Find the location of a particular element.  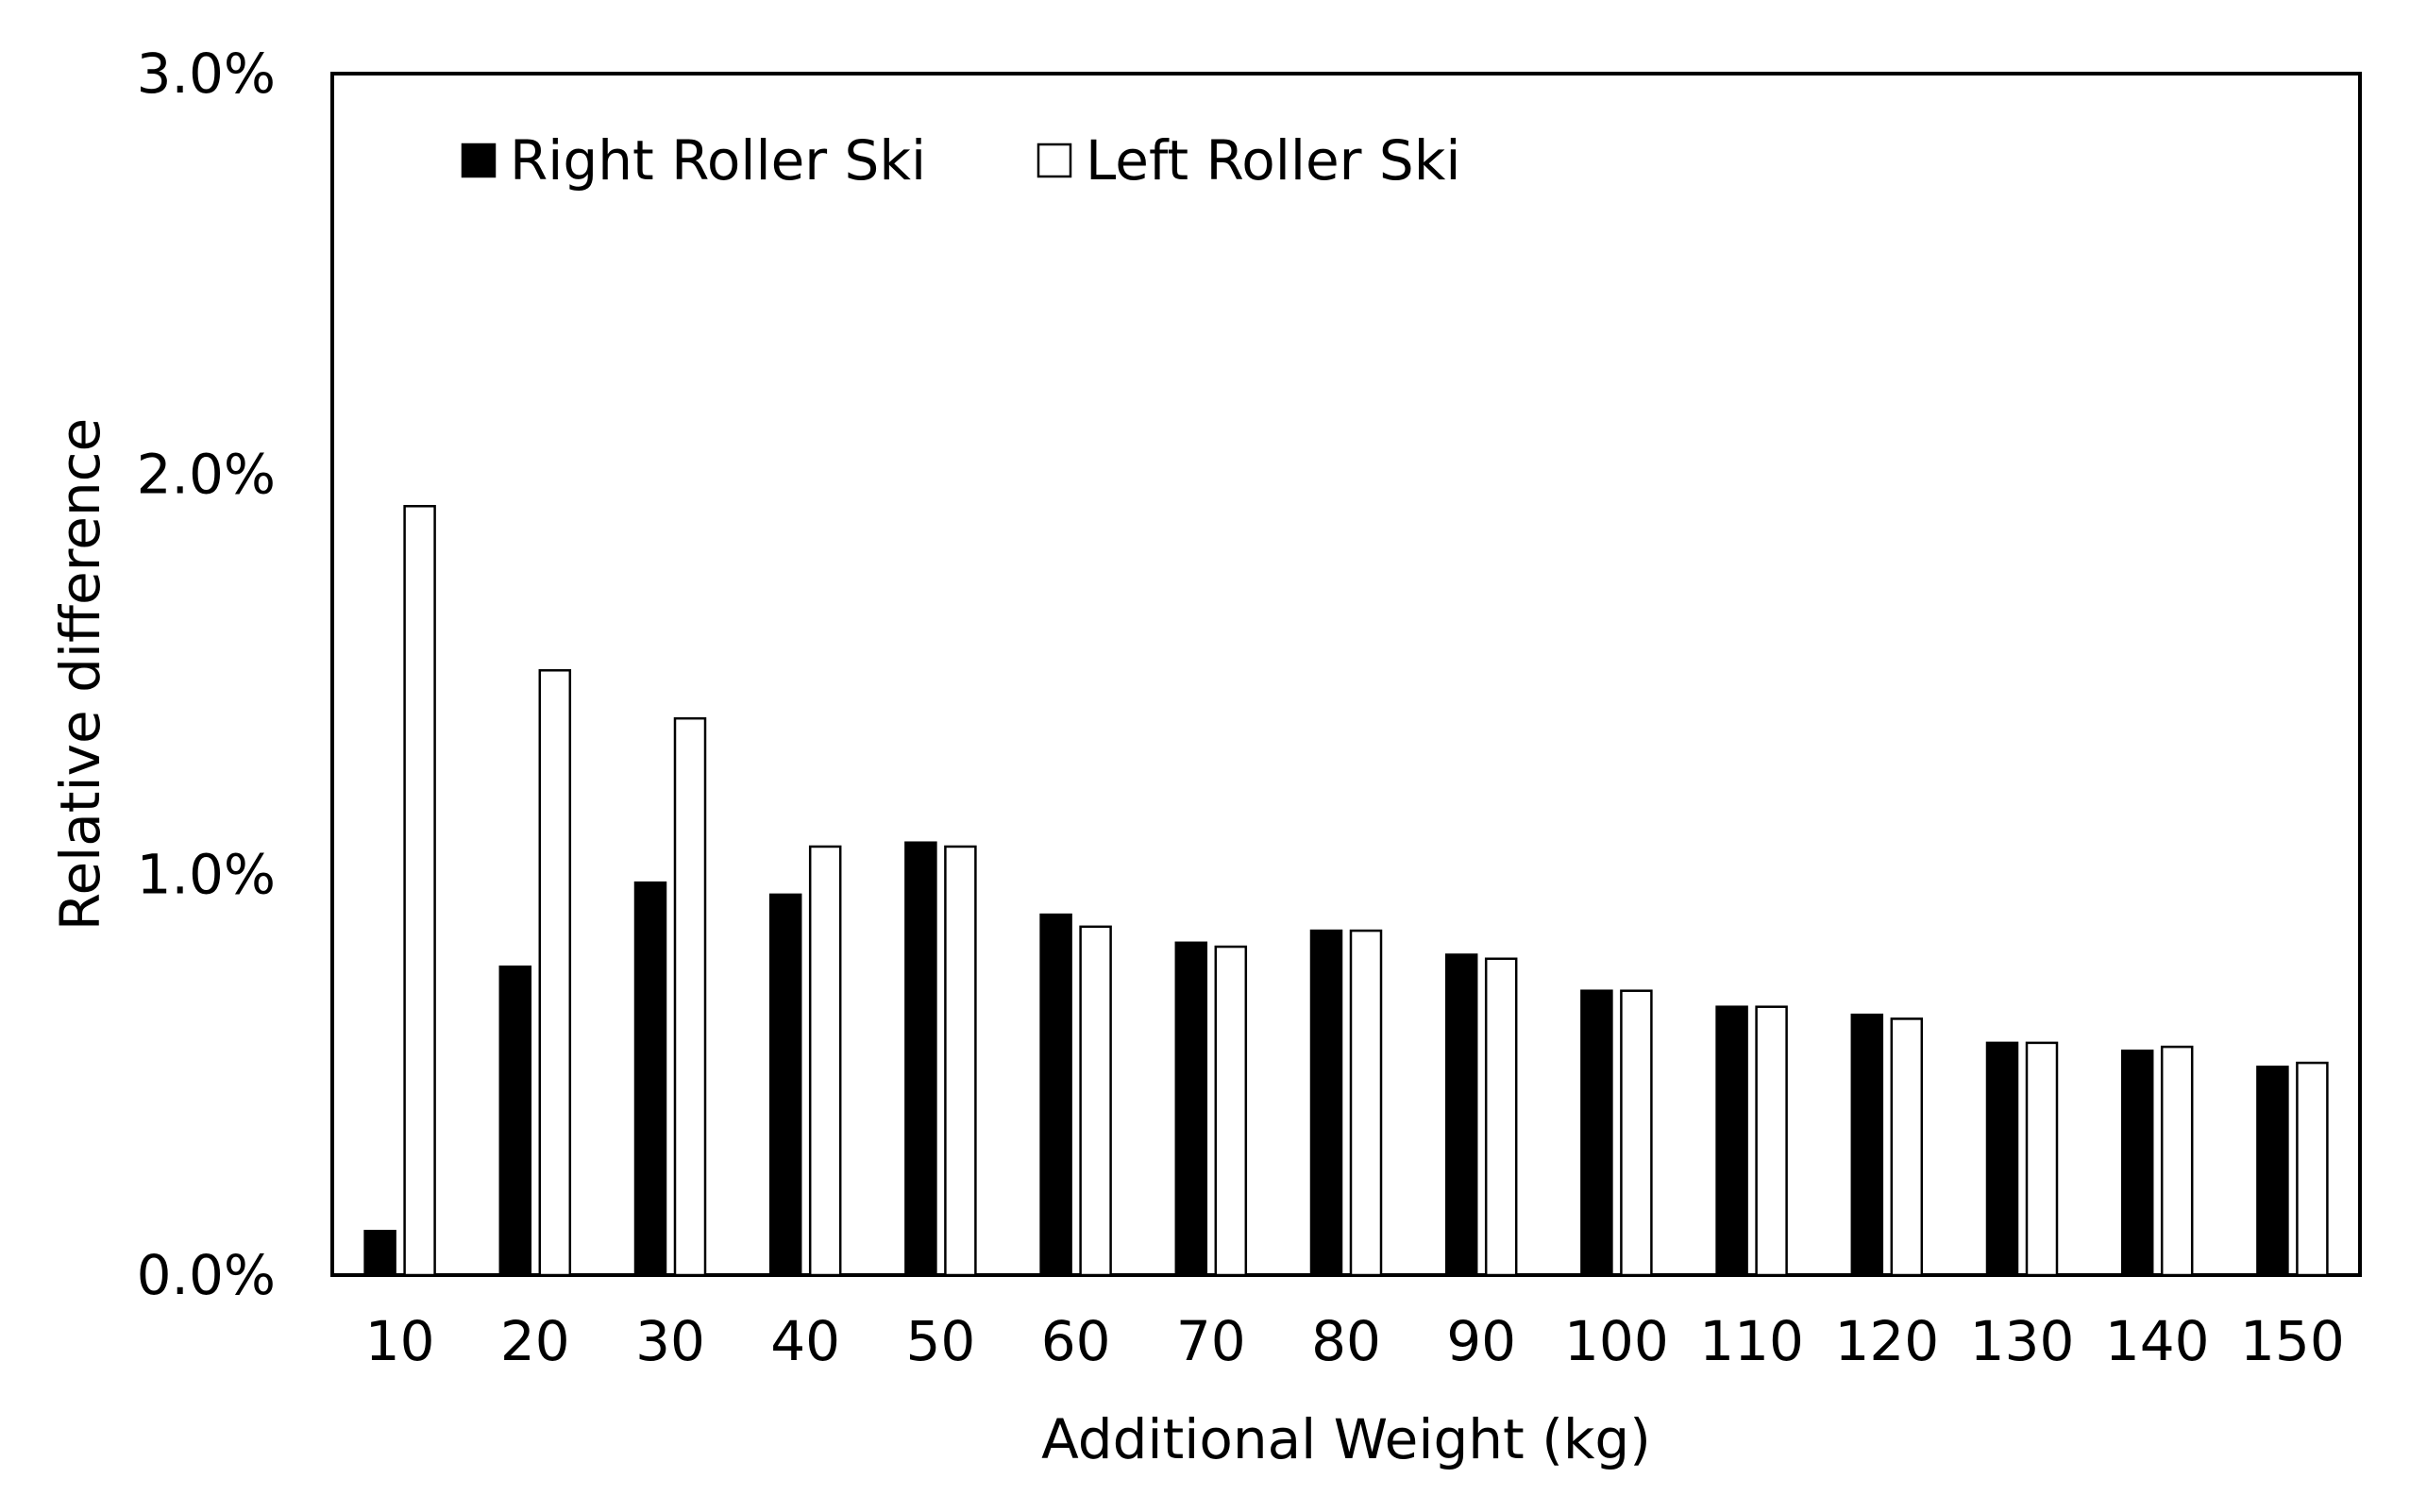

x-tick-label: 90 is located at coordinates (1481, 1341).